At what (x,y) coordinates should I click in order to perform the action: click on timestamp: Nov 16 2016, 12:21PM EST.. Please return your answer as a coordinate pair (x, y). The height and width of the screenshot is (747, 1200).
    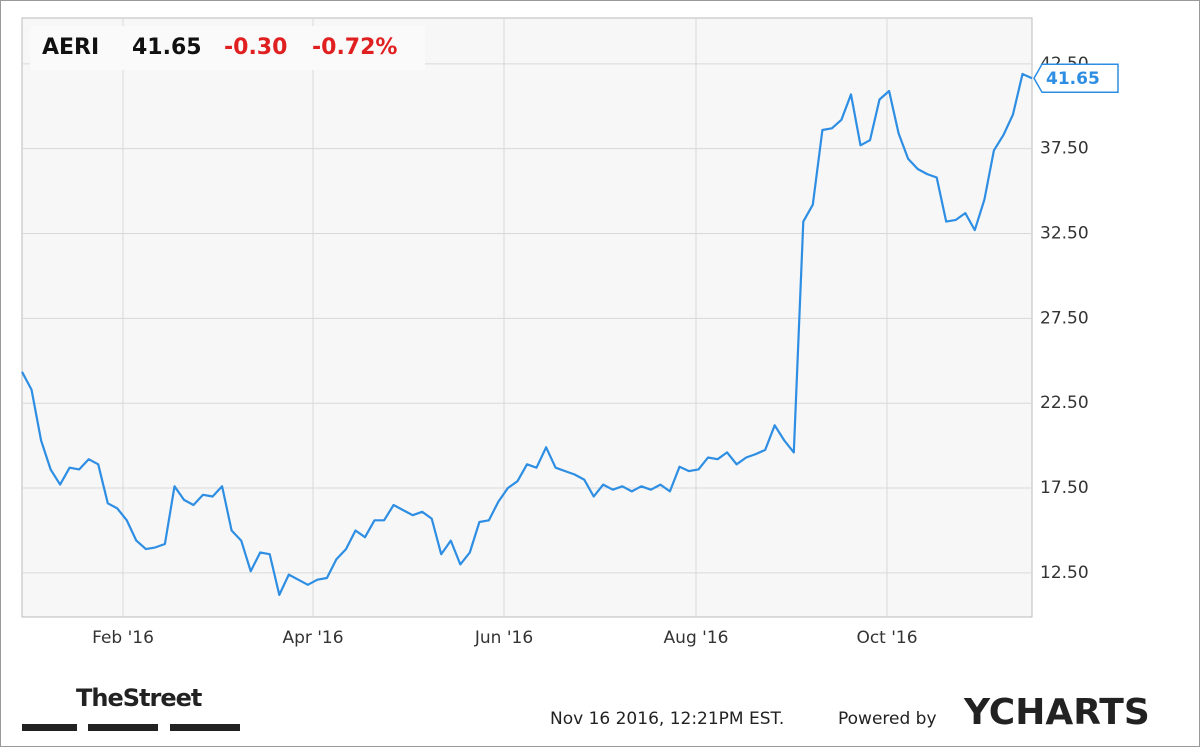
    Looking at the image, I should click on (667, 719).